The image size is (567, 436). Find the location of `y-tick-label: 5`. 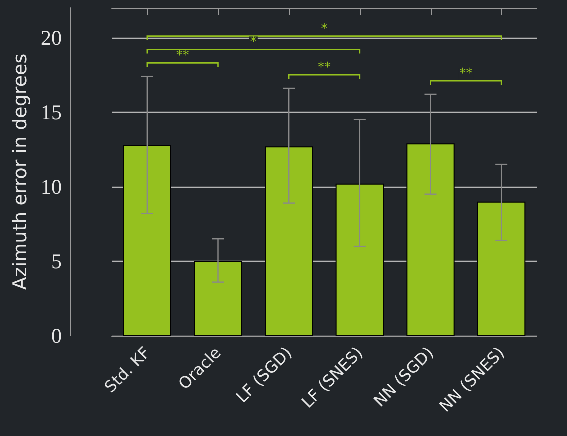

y-tick-label: 5 is located at coordinates (57, 261).